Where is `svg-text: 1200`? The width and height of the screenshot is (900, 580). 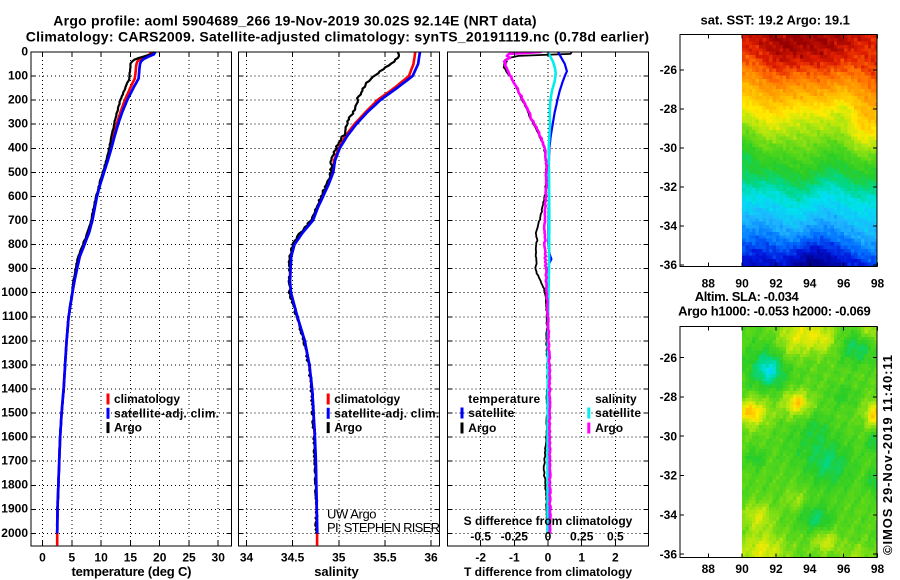 svg-text: 1200 is located at coordinates (14, 340).